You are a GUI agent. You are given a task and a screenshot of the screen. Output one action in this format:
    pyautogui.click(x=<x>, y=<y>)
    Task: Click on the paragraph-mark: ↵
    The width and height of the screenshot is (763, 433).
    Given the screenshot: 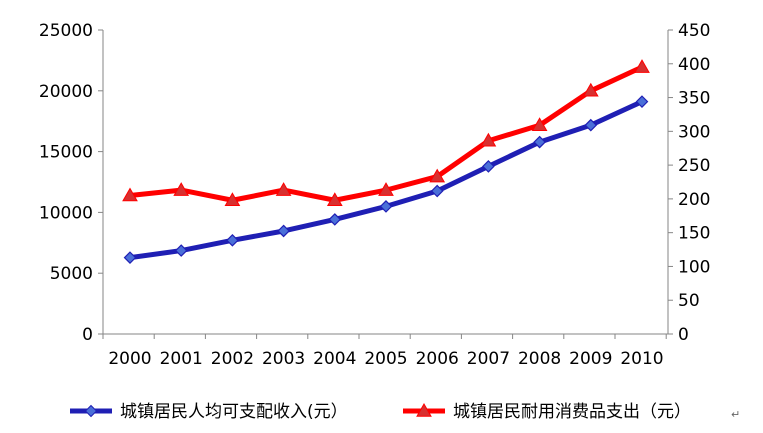 What is the action you would take?
    pyautogui.click(x=736, y=414)
    